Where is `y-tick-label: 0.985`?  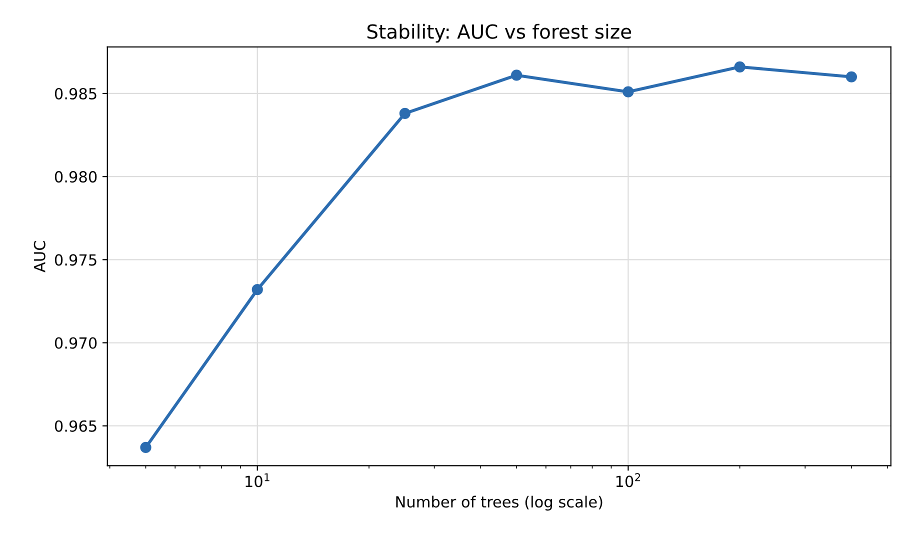 y-tick-label: 0.985 is located at coordinates (75, 94).